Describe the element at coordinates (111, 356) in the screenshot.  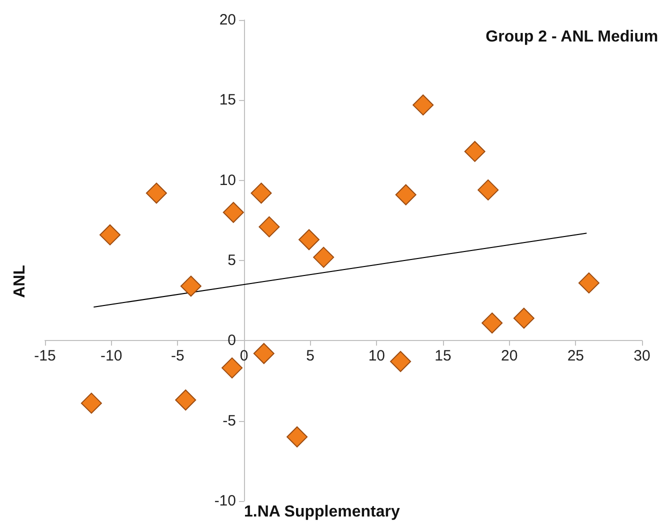
I see `x-tick-label: -10` at that location.